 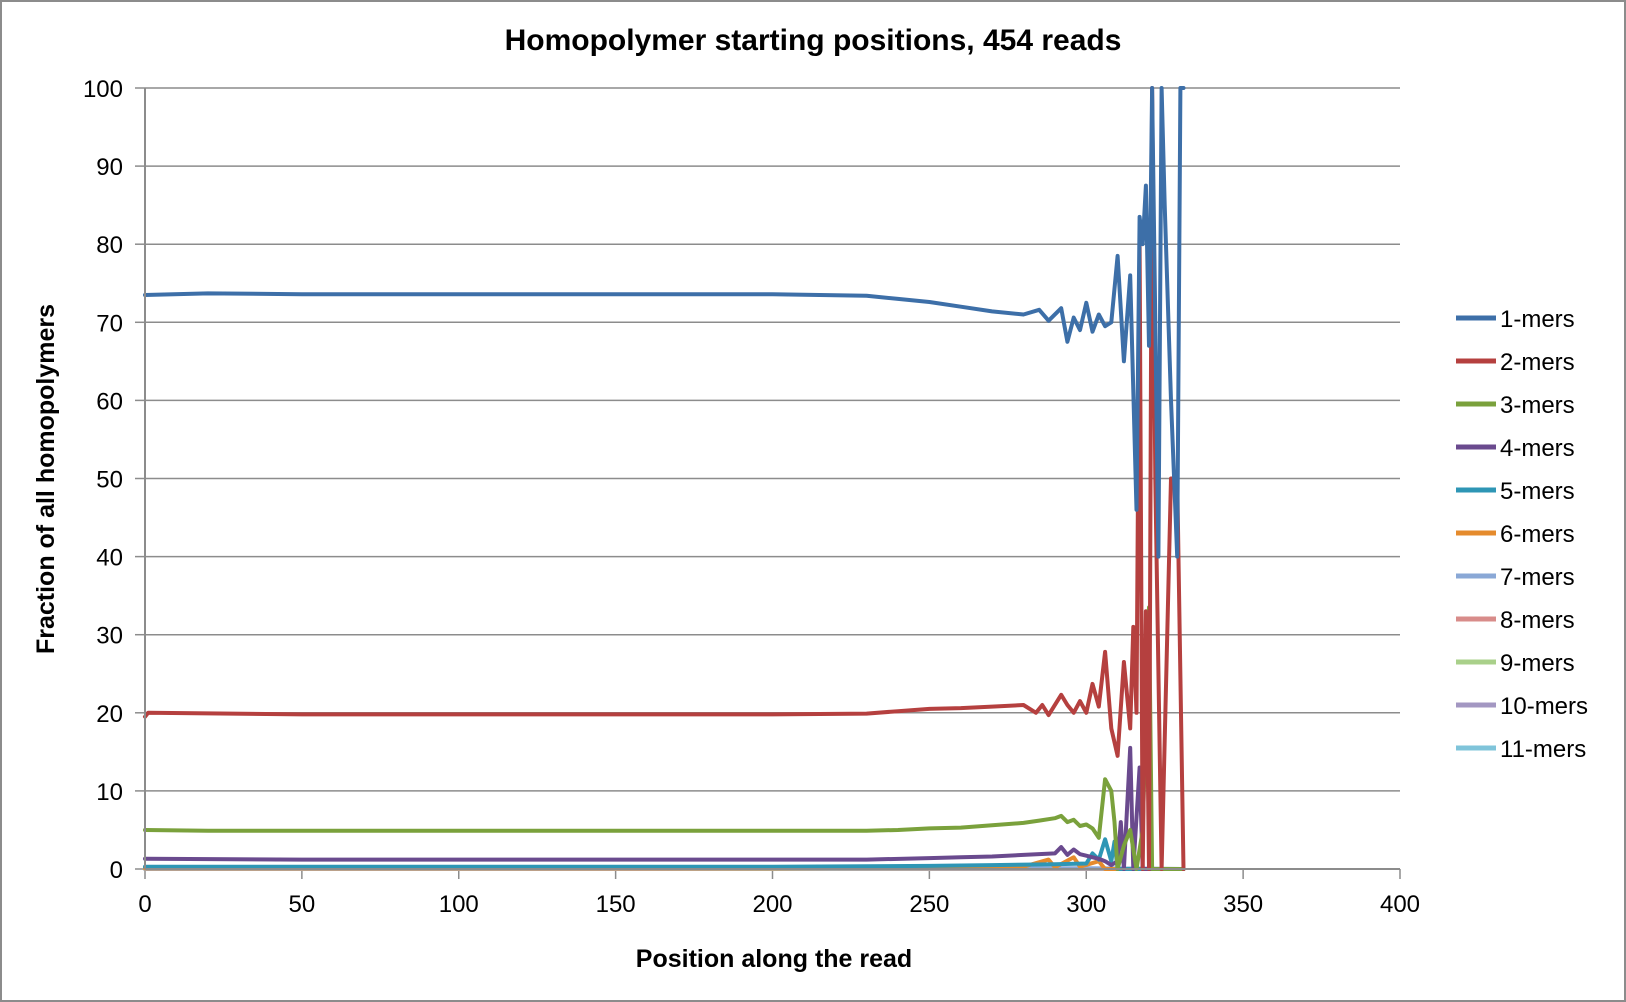 I want to click on y-tick-label: 0, so click(x=116, y=870).